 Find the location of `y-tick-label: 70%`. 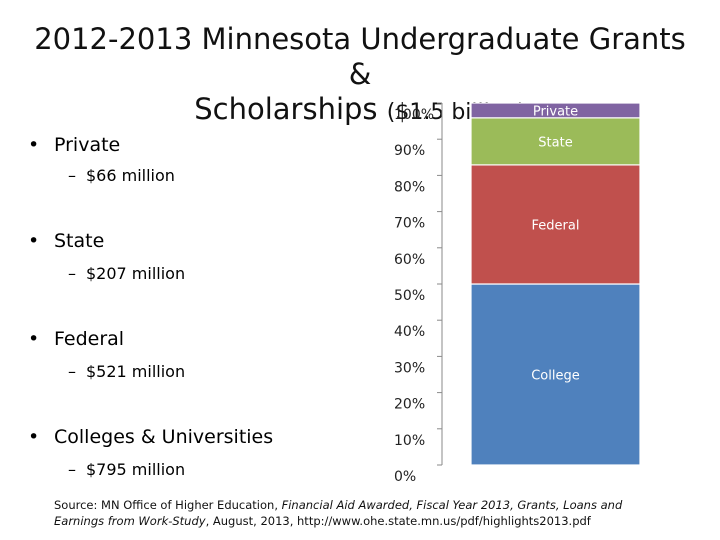

y-tick-label: 70% is located at coordinates (409, 224).